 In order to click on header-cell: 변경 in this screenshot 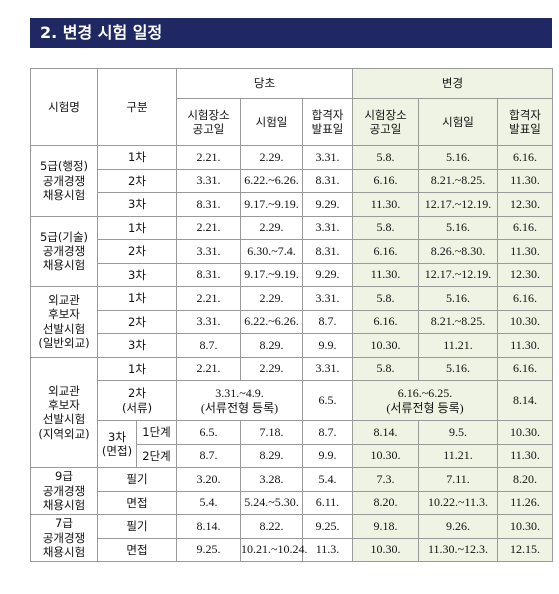, I will do `click(453, 83)`.